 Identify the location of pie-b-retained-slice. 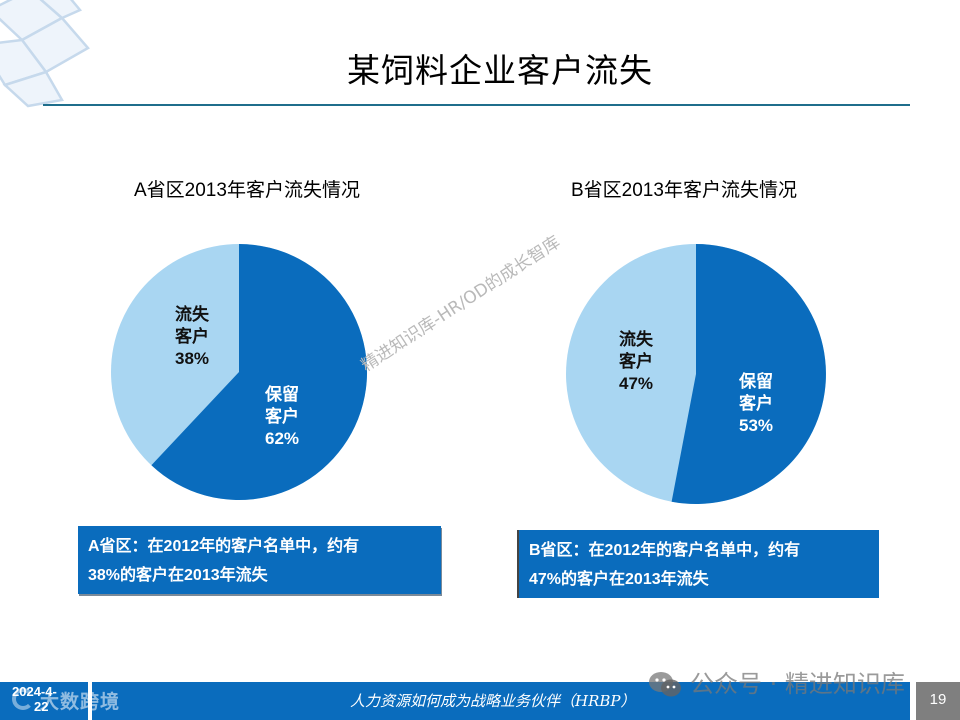
(748, 374).